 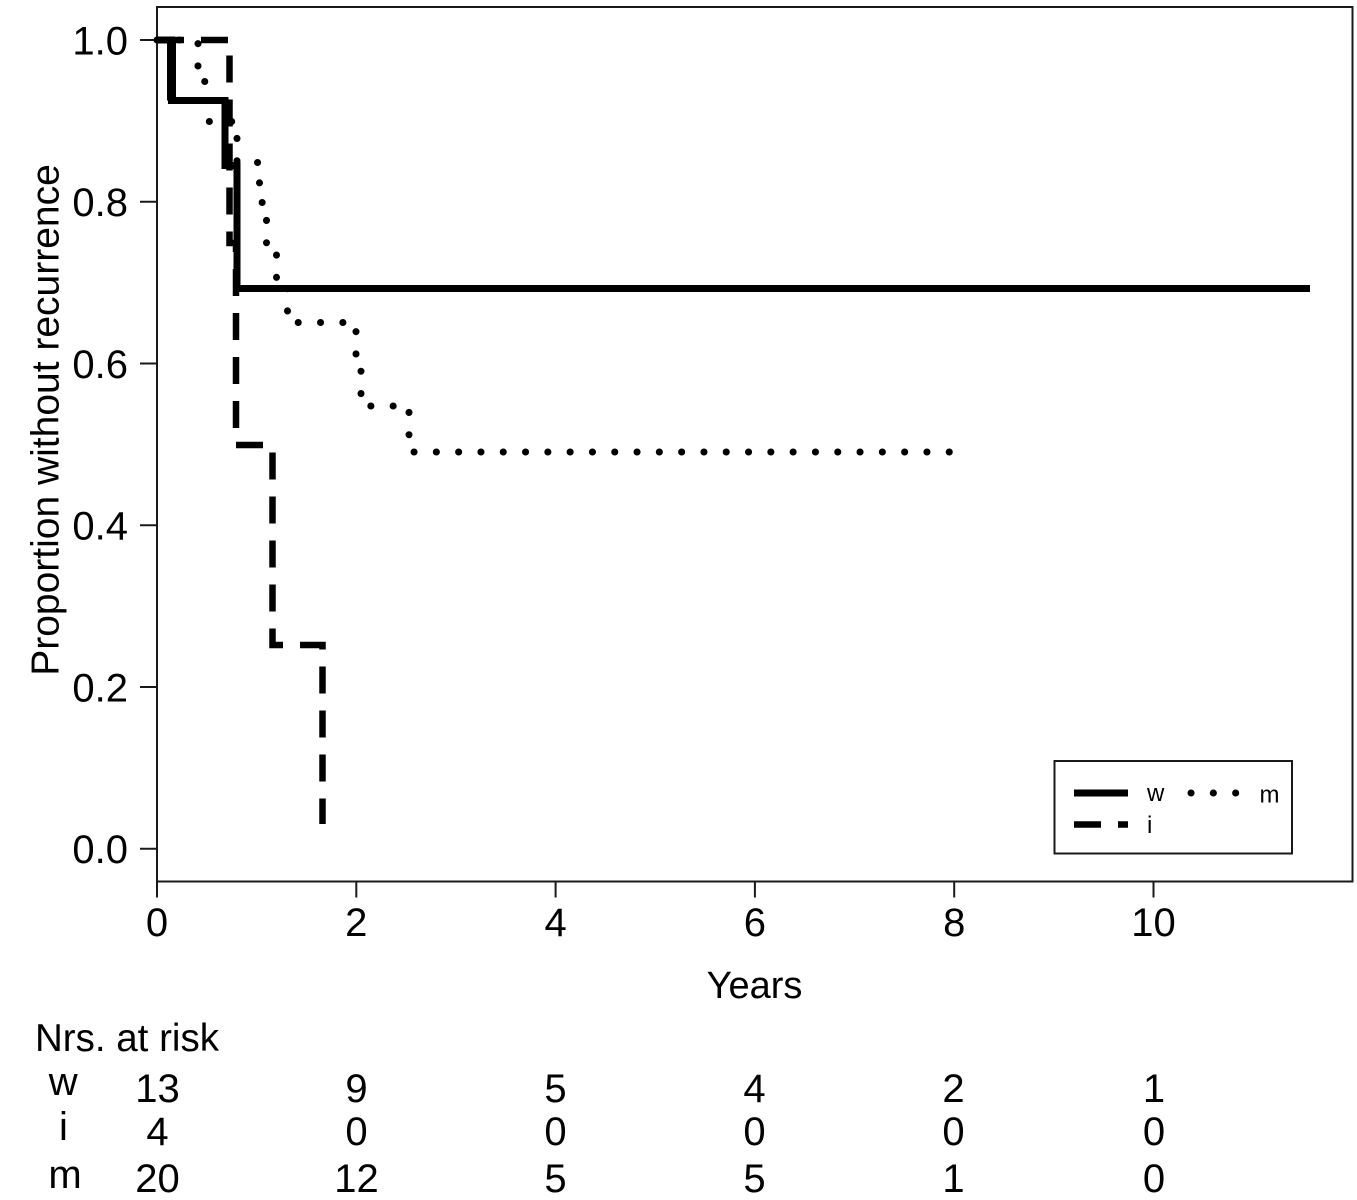 What do you see at coordinates (755, 923) in the screenshot?
I see `svg-text: 6` at bounding box center [755, 923].